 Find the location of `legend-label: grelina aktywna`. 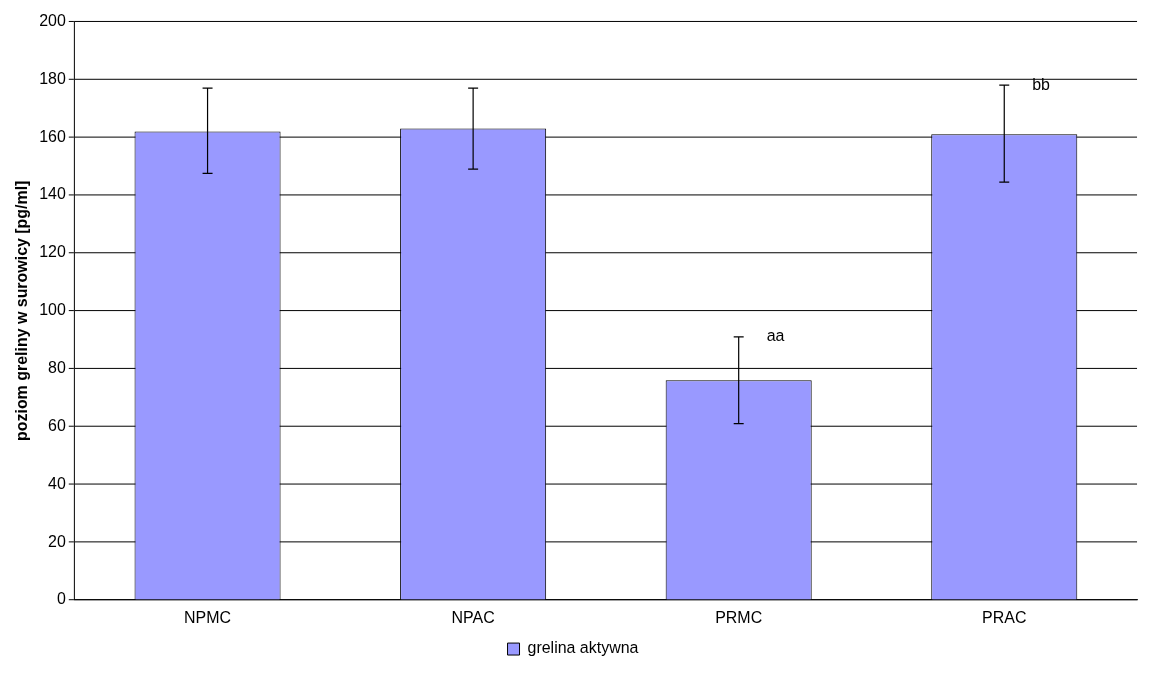

legend-label: grelina aktywna is located at coordinates (583, 648).